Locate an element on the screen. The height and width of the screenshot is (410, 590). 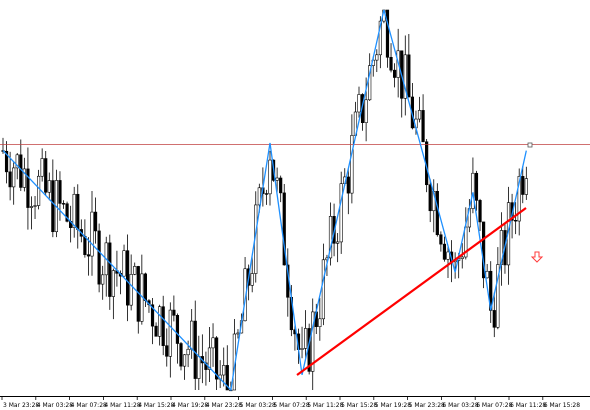
x-tick-label: 4 Mar 03:28 is located at coordinates (55, 405).